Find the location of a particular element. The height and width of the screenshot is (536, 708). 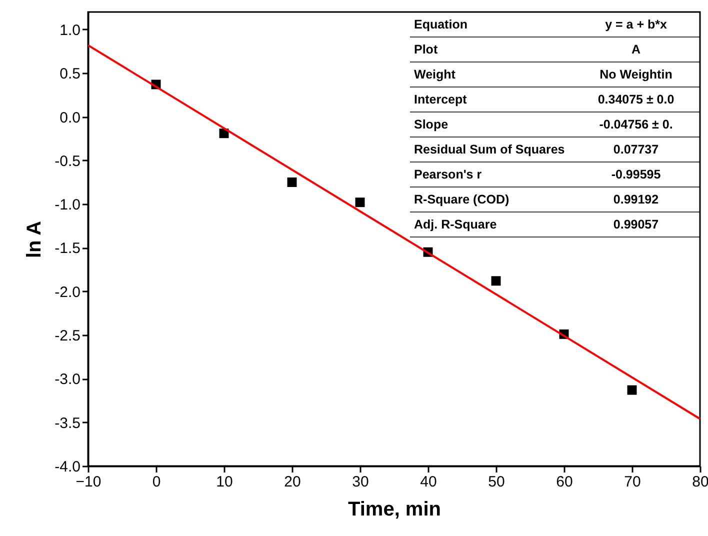

annotation: Equation is located at coordinates (441, 25).